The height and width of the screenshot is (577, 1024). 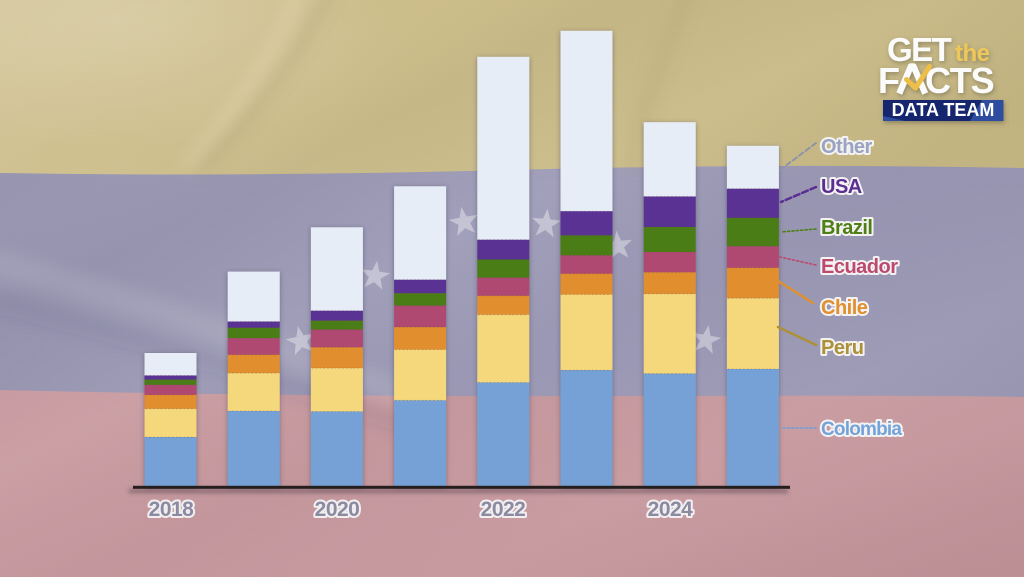 What do you see at coordinates (846, 228) in the screenshot?
I see `svg-text: Brazil` at bounding box center [846, 228].